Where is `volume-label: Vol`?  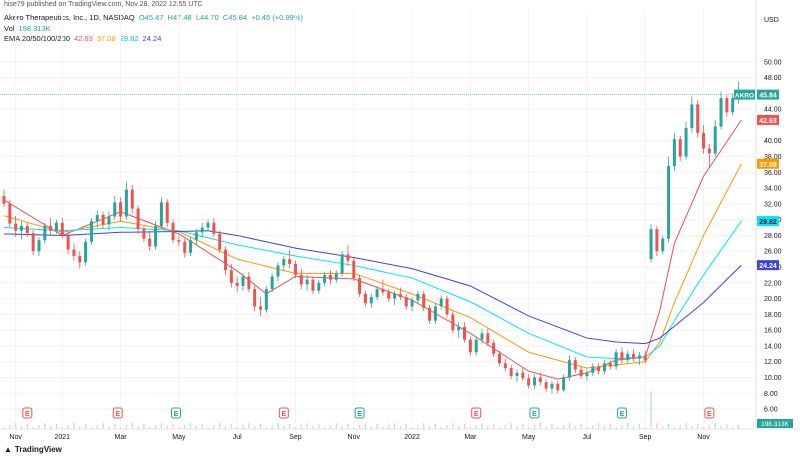
volume-label: Vol is located at coordinates (9, 28).